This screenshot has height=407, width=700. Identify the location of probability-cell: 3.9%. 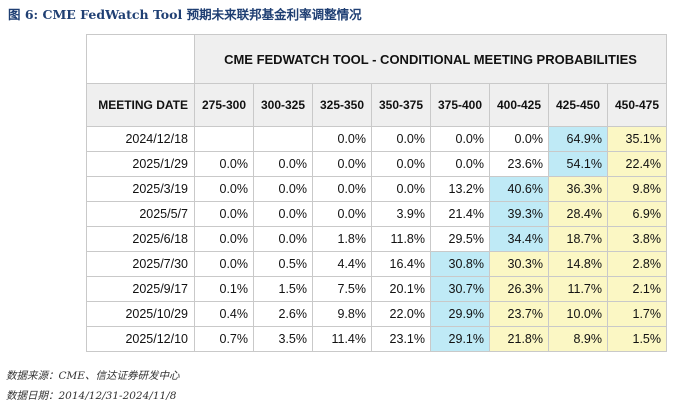
(401, 214).